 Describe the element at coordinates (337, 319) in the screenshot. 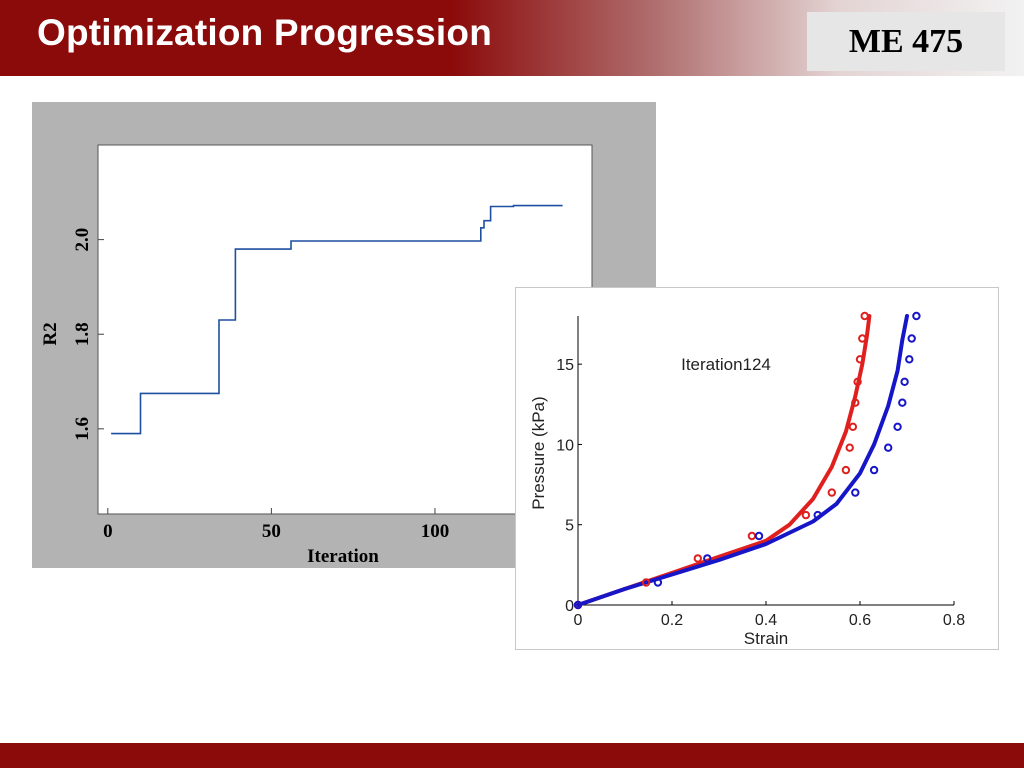

I see `r2-series-line` at that location.